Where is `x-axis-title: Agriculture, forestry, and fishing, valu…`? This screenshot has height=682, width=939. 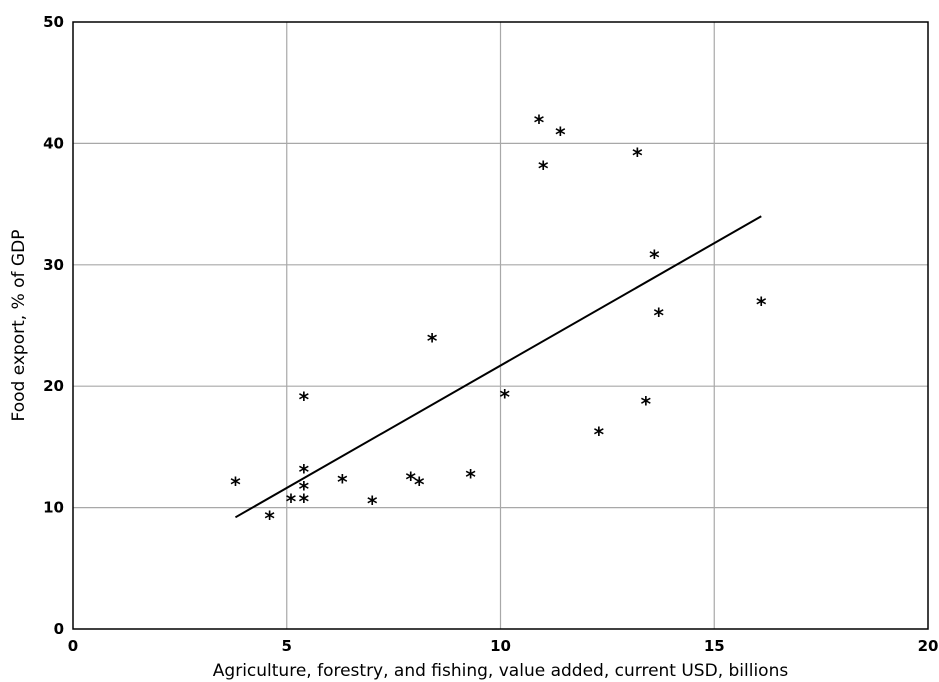
x-axis-title: Agriculture, forestry, and fishing, valu… is located at coordinates (501, 671).